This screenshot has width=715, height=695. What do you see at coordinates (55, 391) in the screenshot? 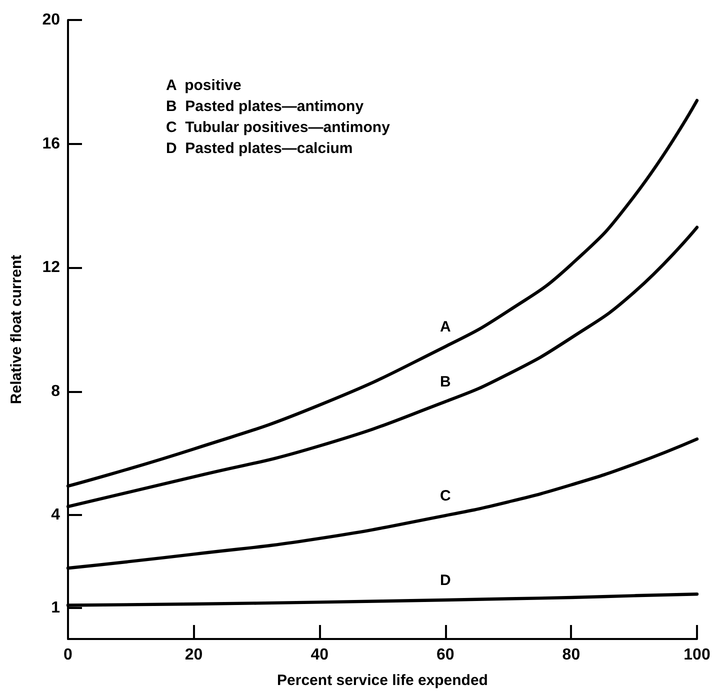
I see `y-tick-label: 8` at bounding box center [55, 391].